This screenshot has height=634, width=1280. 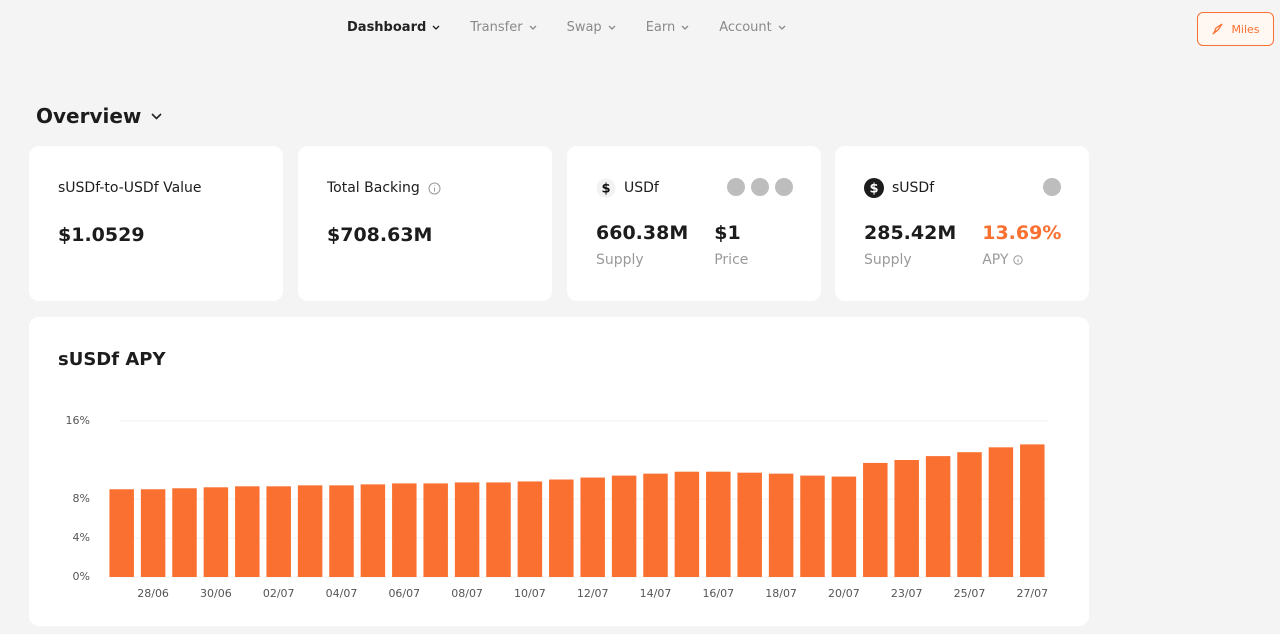 What do you see at coordinates (970, 593) in the screenshot?
I see `x-tick-label: 25/07` at bounding box center [970, 593].